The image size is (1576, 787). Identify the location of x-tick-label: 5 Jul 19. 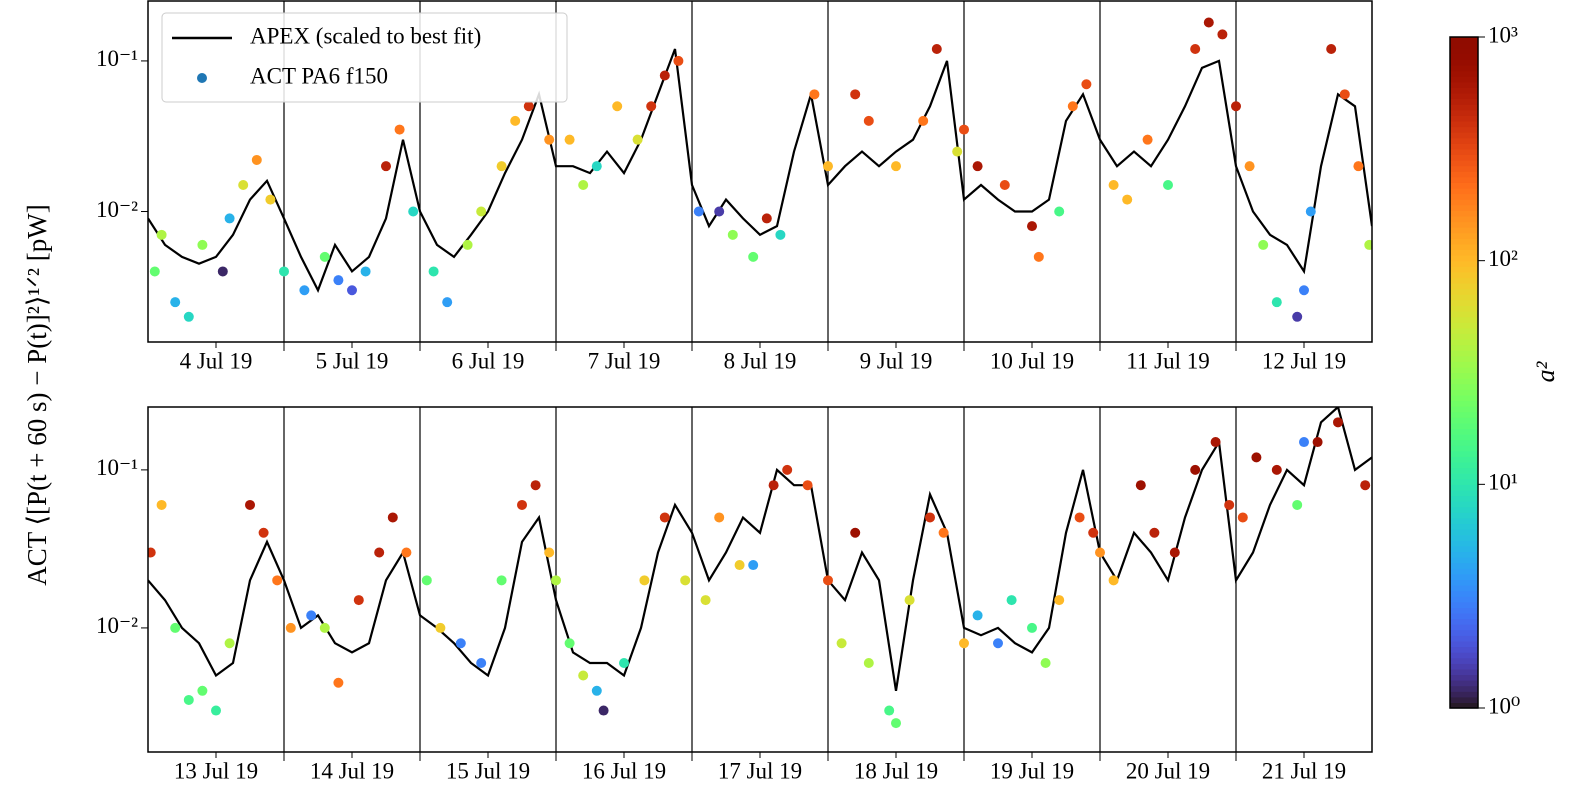
(352, 360).